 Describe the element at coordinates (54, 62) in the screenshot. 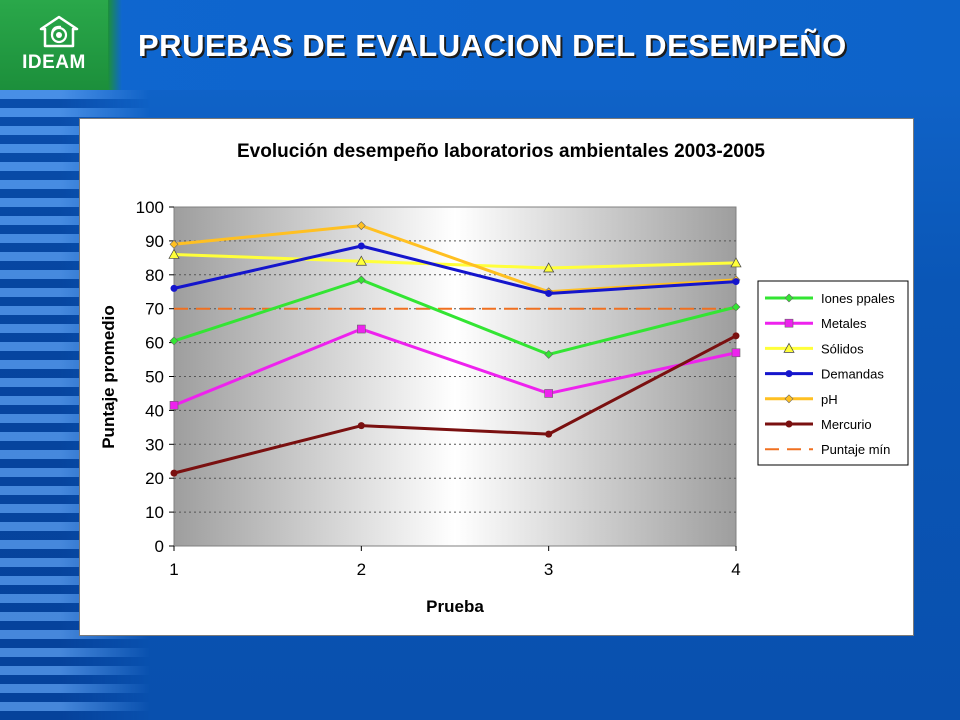

I see `logo-text: IDEAM` at that location.